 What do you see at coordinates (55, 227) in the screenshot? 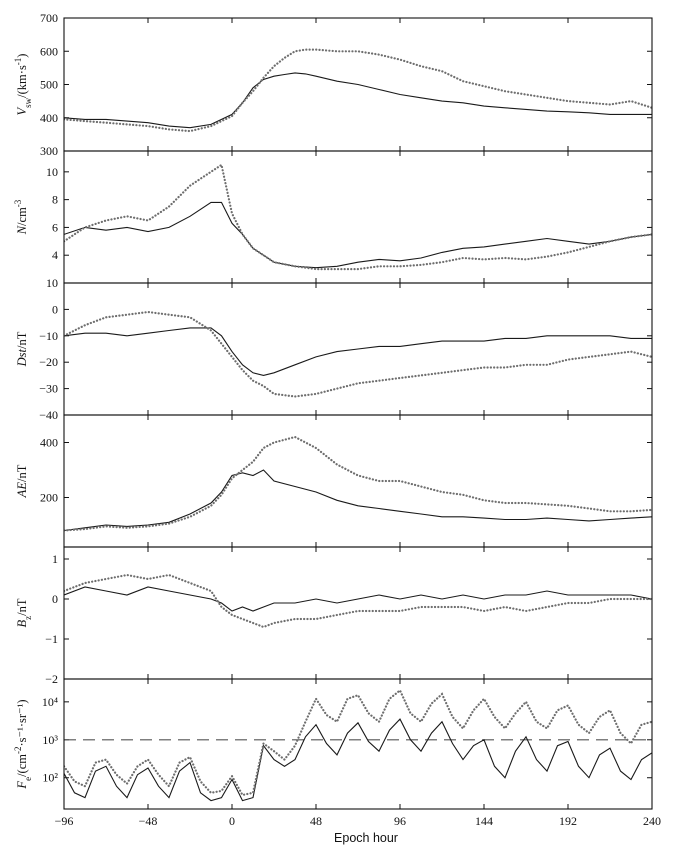
I see `y-tick-label: 6` at bounding box center [55, 227].